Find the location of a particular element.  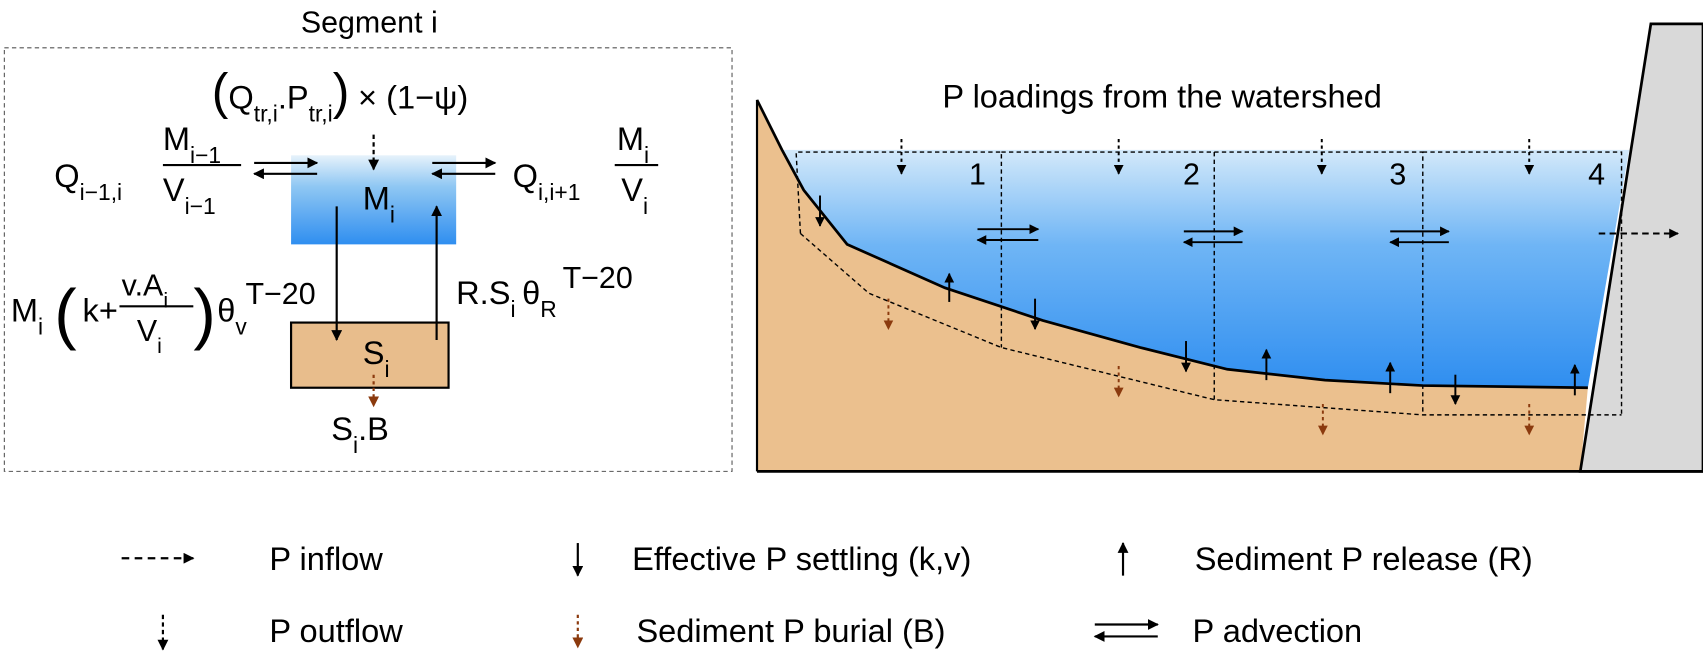

inflow-term: (Qtr,i.Ptr,i) × (1−ψ) is located at coordinates (340, 95).